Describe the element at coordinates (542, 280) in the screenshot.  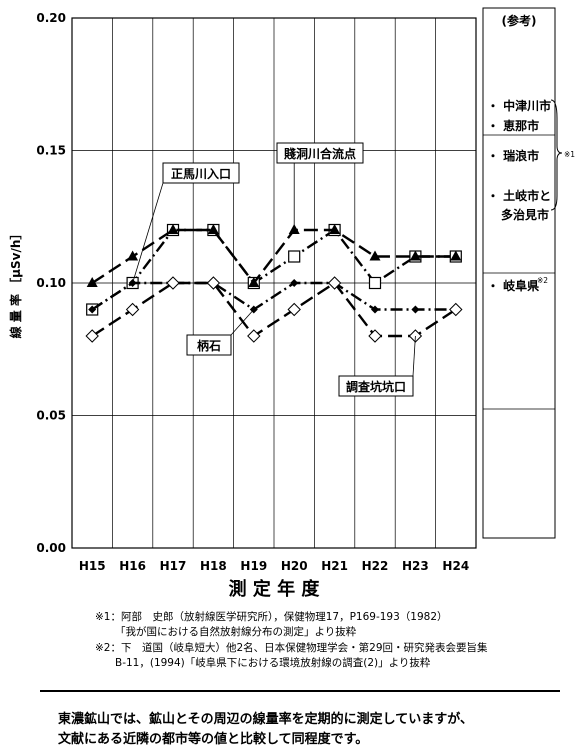
I see `reference-note-mark: ※2` at that location.